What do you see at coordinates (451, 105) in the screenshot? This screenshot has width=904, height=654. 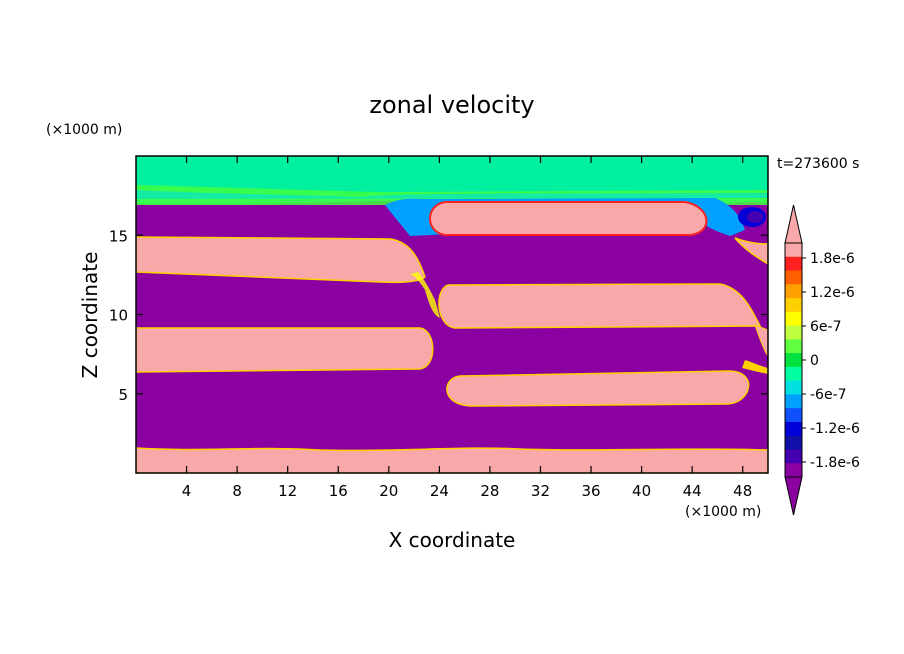 I see `chart-title: zonal velocity` at bounding box center [451, 105].